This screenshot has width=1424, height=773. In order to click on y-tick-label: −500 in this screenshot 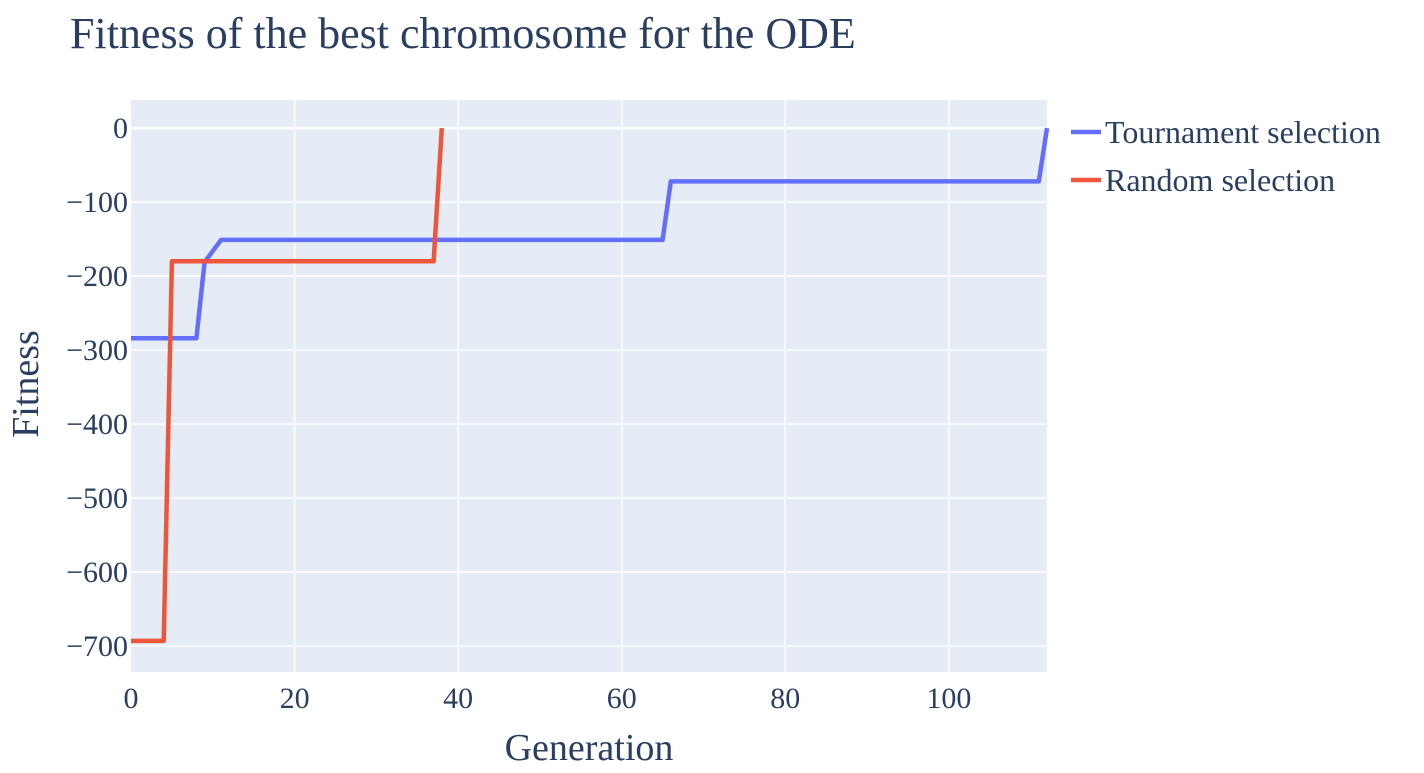, I will do `click(97, 498)`.